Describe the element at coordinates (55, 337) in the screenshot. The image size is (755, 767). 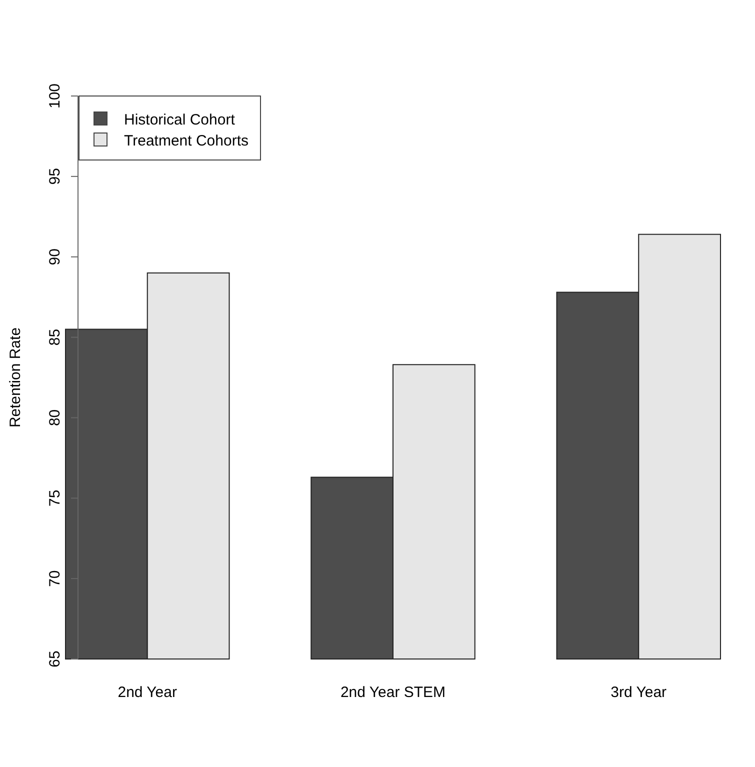
I see `y-tick-label: 85` at that location.